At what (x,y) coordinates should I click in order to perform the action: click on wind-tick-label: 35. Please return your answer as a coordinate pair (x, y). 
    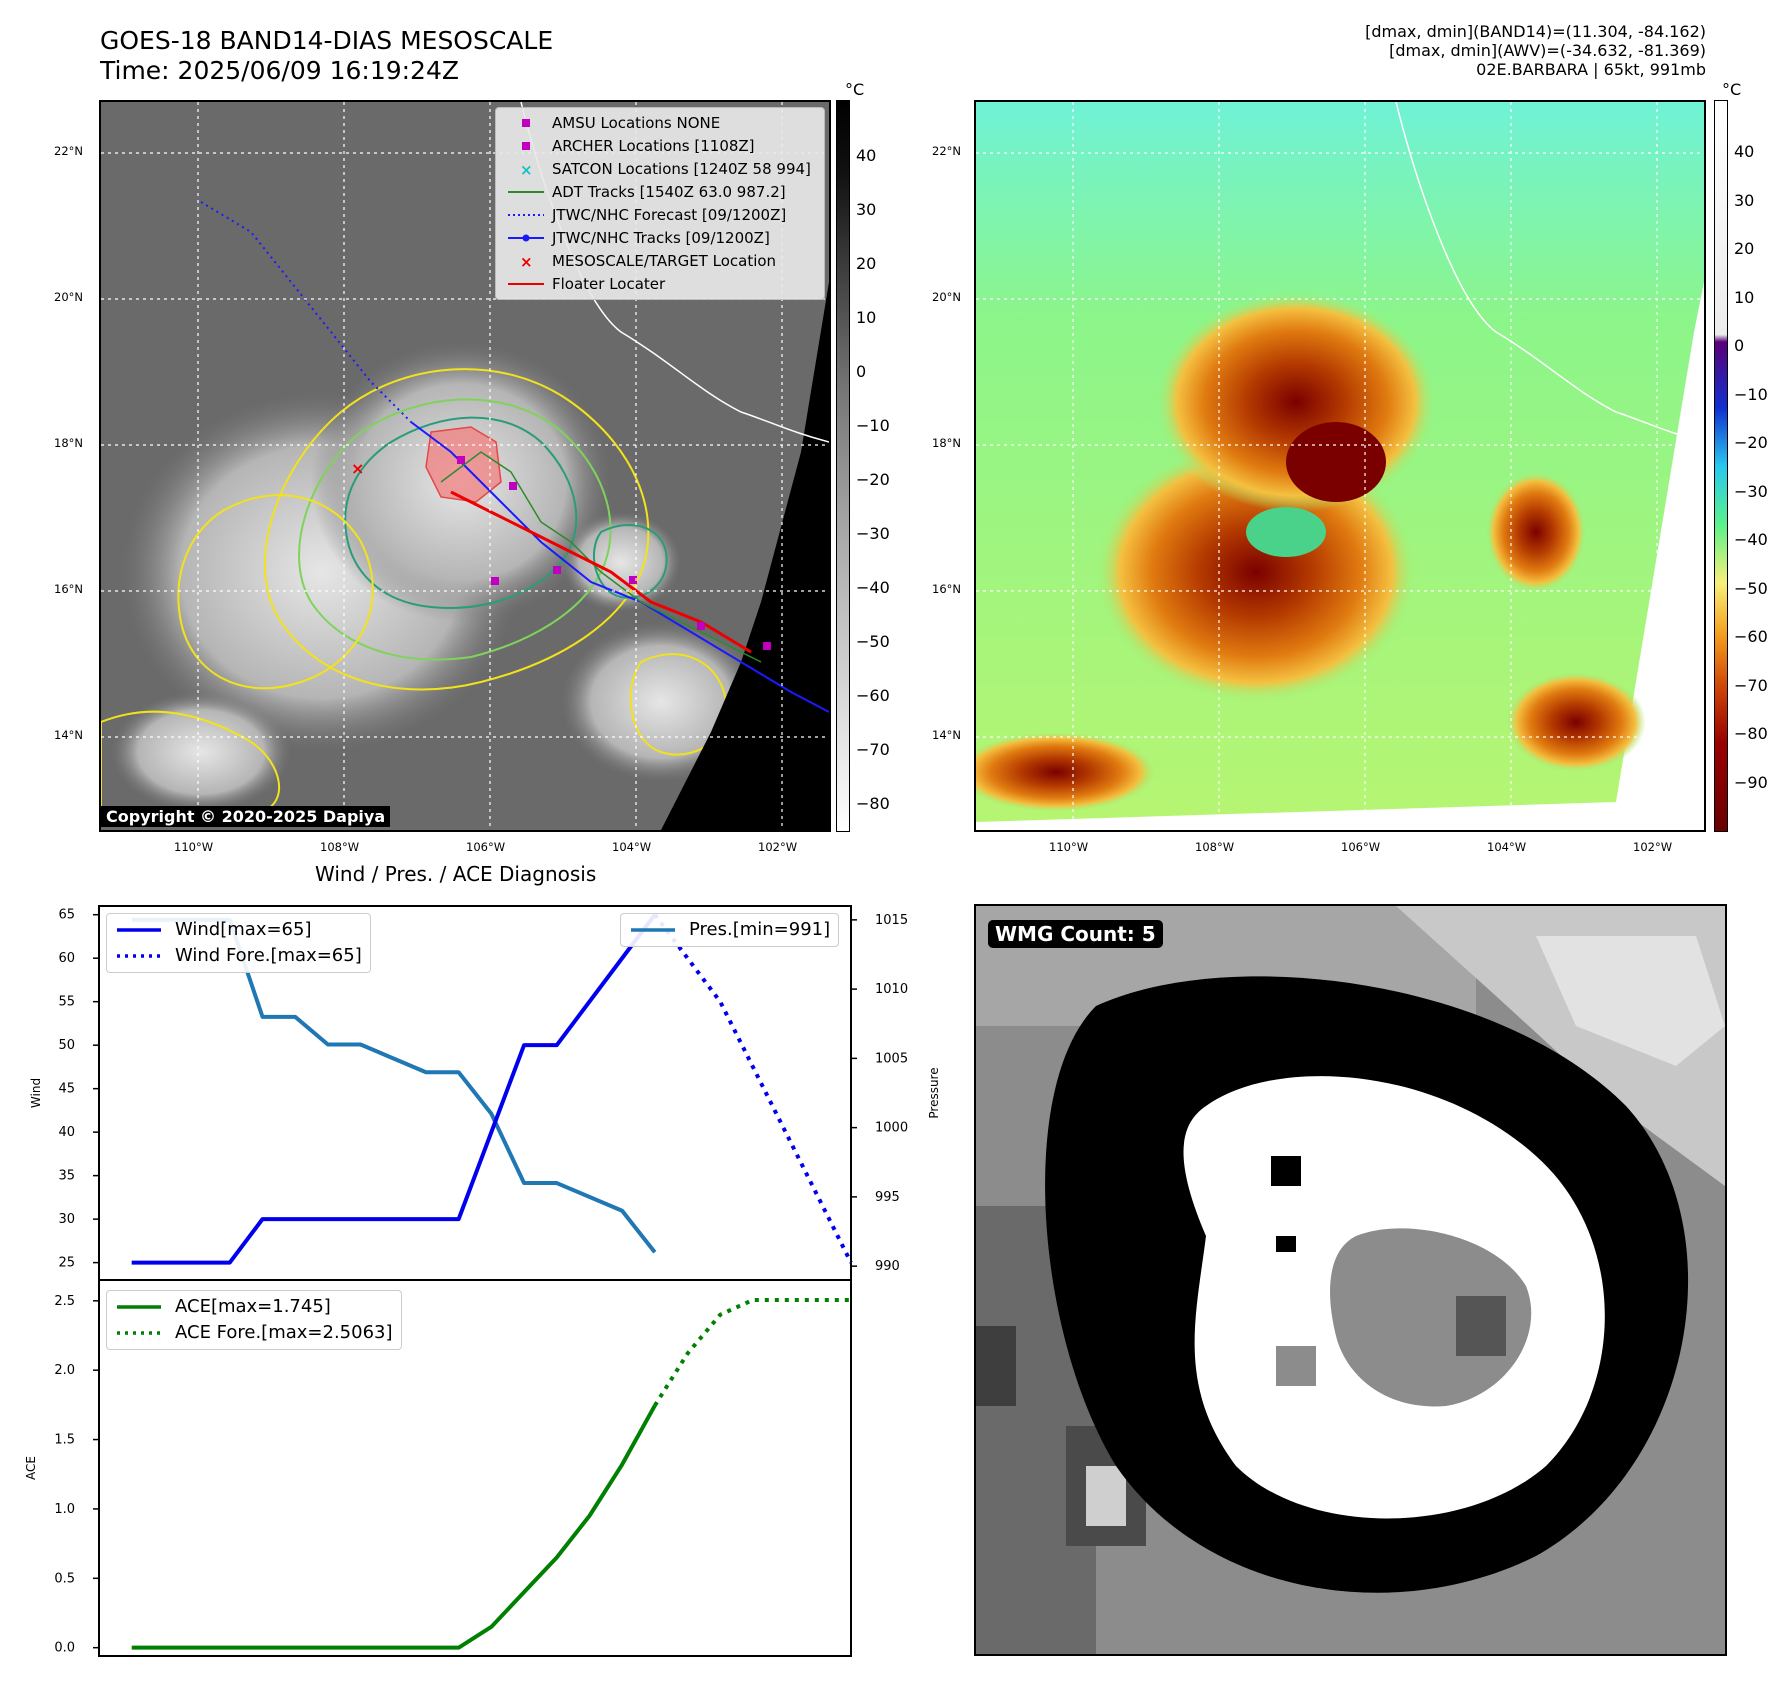
    Looking at the image, I should click on (66, 1176).